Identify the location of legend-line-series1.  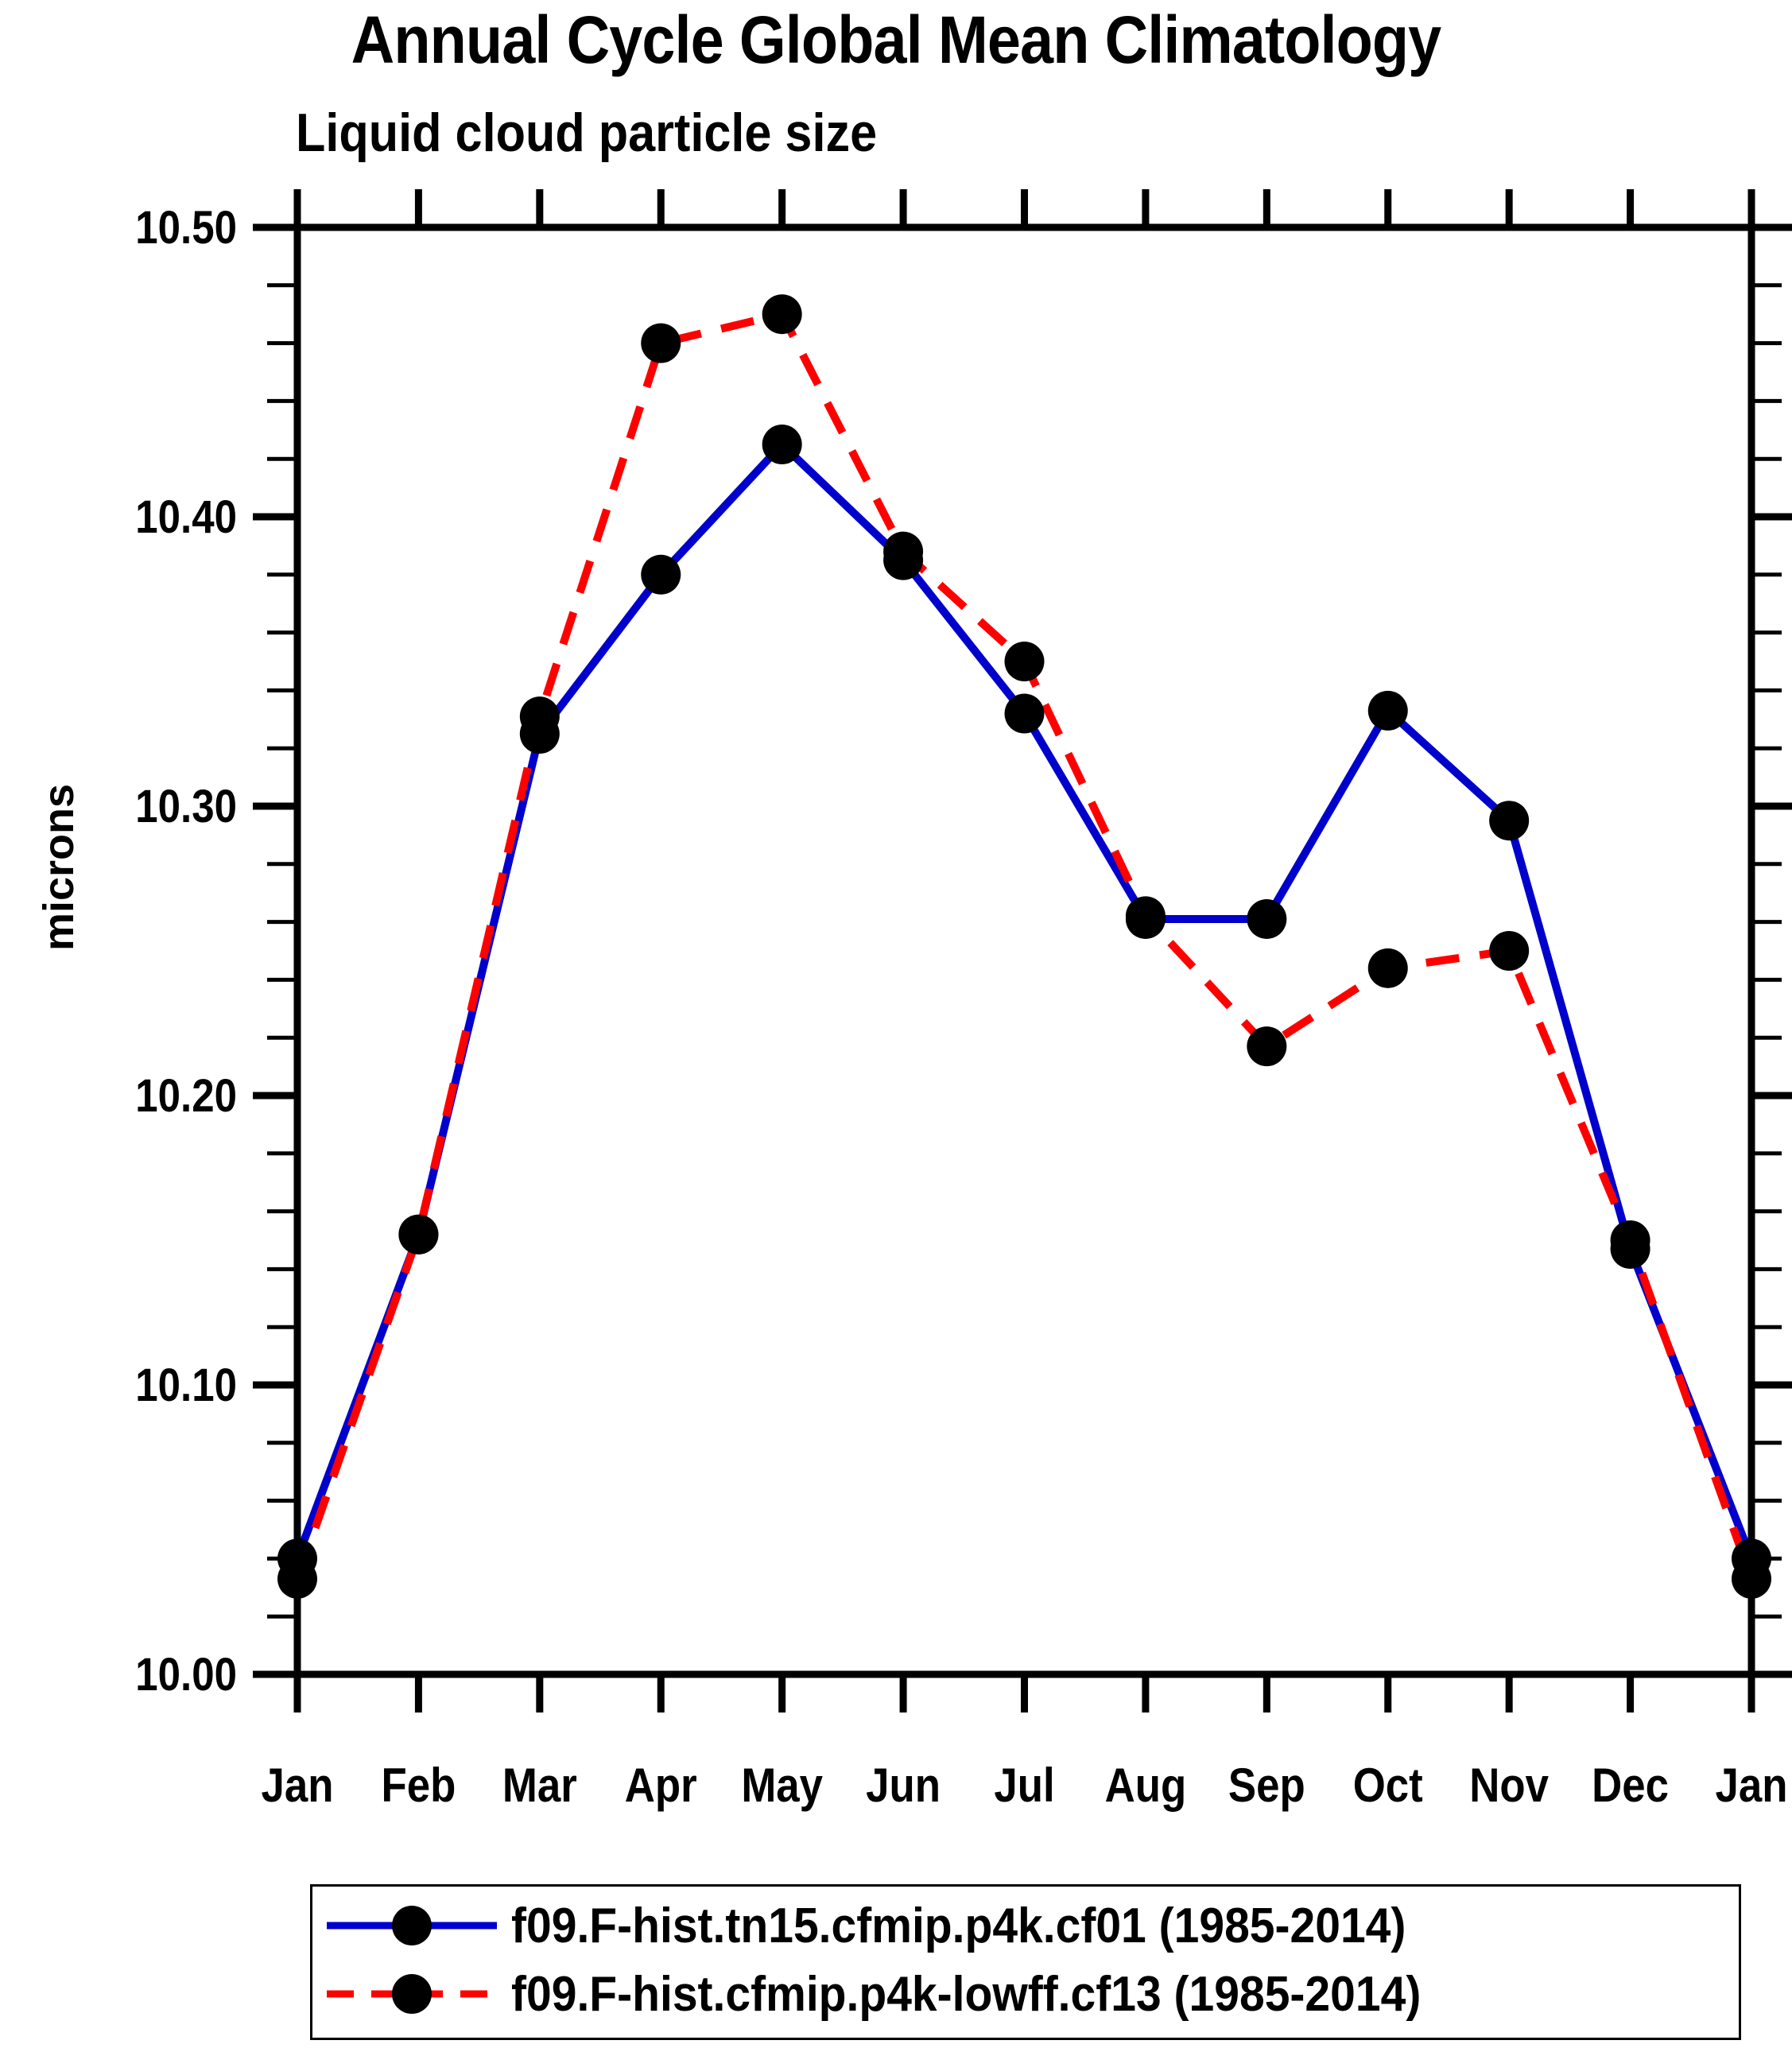
(412, 1994).